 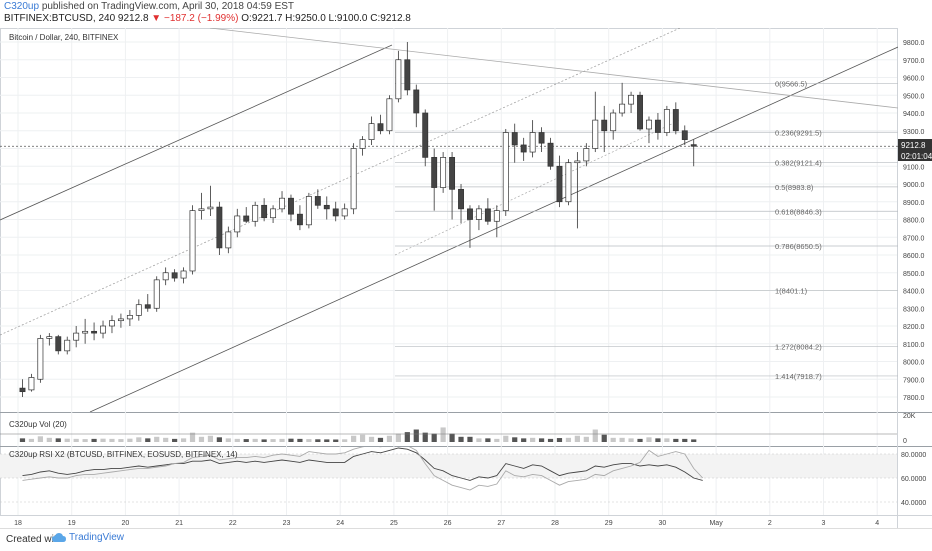 I want to click on rsi-tick-label: 60.0000, so click(x=913, y=479).